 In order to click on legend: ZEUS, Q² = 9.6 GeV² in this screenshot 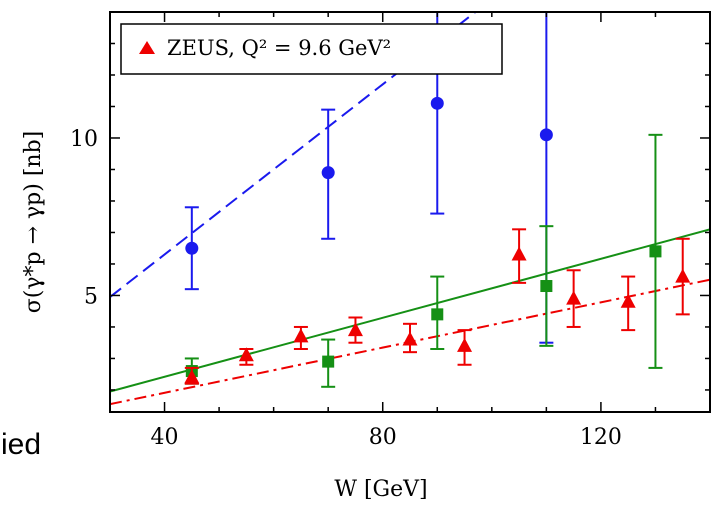, I will do `click(311, 49)`.